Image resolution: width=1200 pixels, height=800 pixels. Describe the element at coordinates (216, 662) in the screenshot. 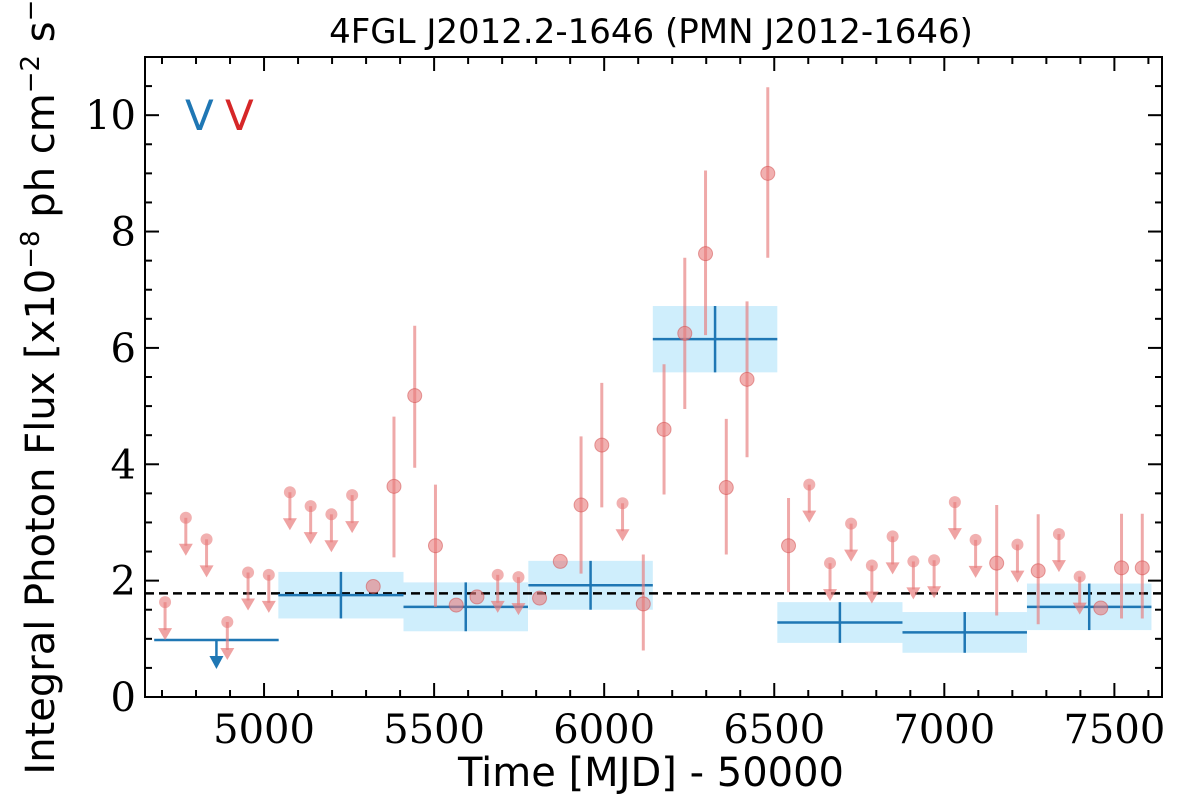

I see `long-bin-upper-limit-arrow` at that location.